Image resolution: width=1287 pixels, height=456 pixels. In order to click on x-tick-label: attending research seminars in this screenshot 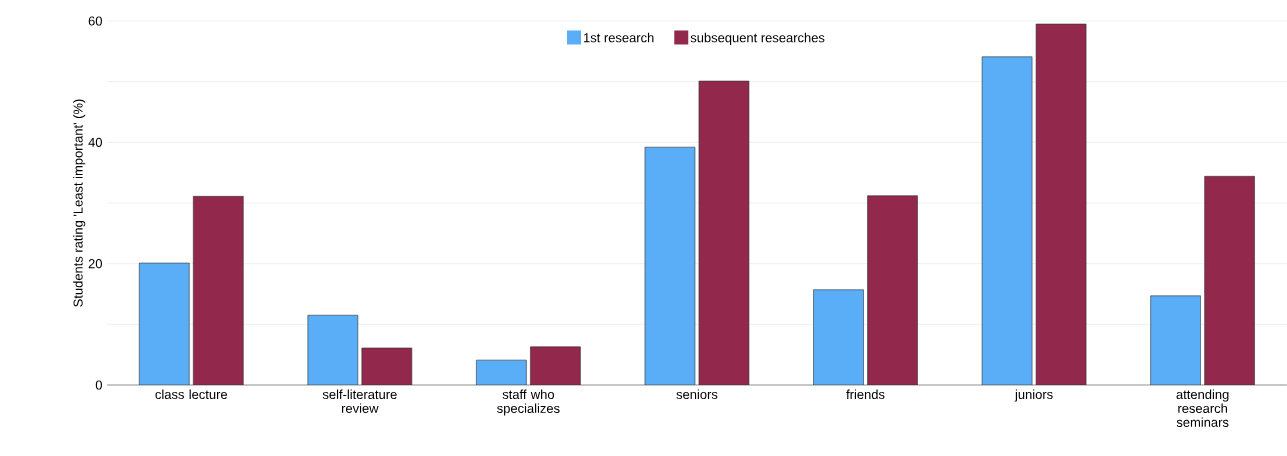, I will do `click(1202, 408)`.